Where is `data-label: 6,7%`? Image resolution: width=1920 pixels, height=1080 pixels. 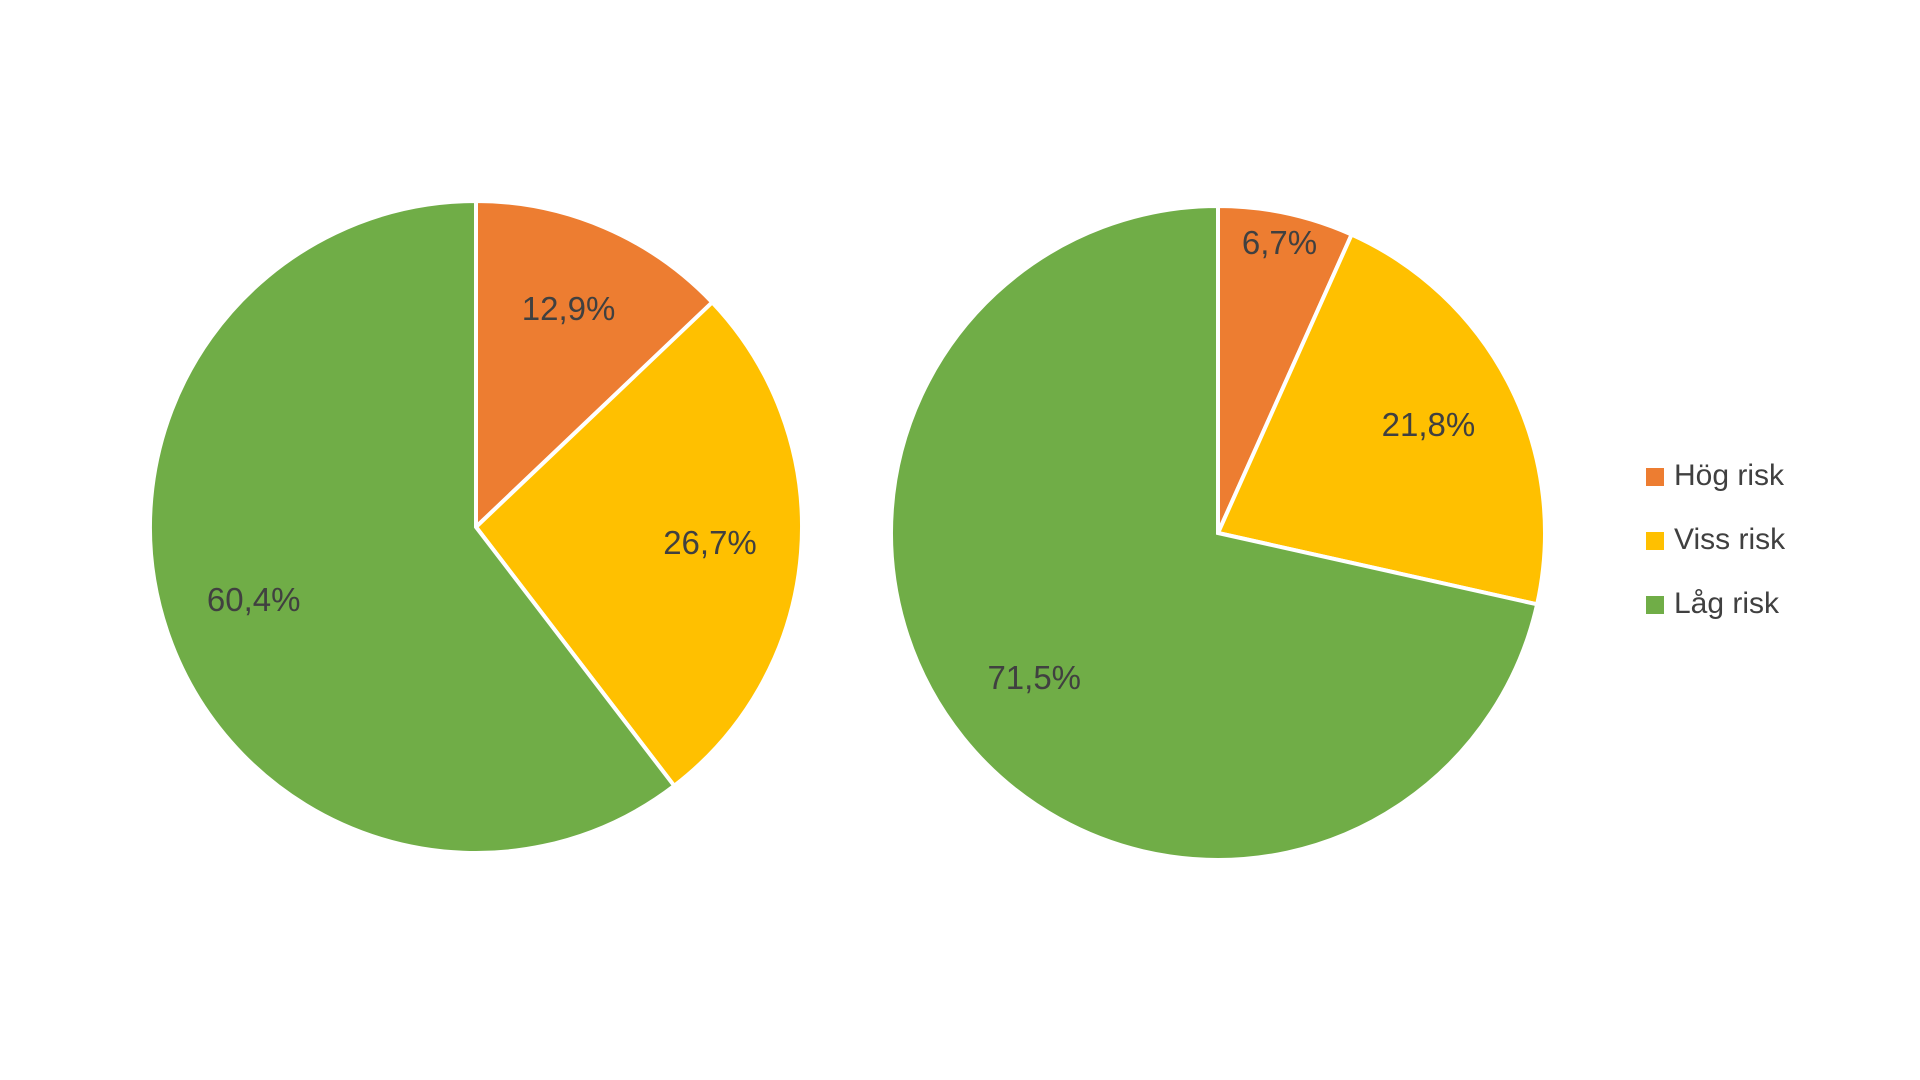
data-label: 6,7% is located at coordinates (1279, 242).